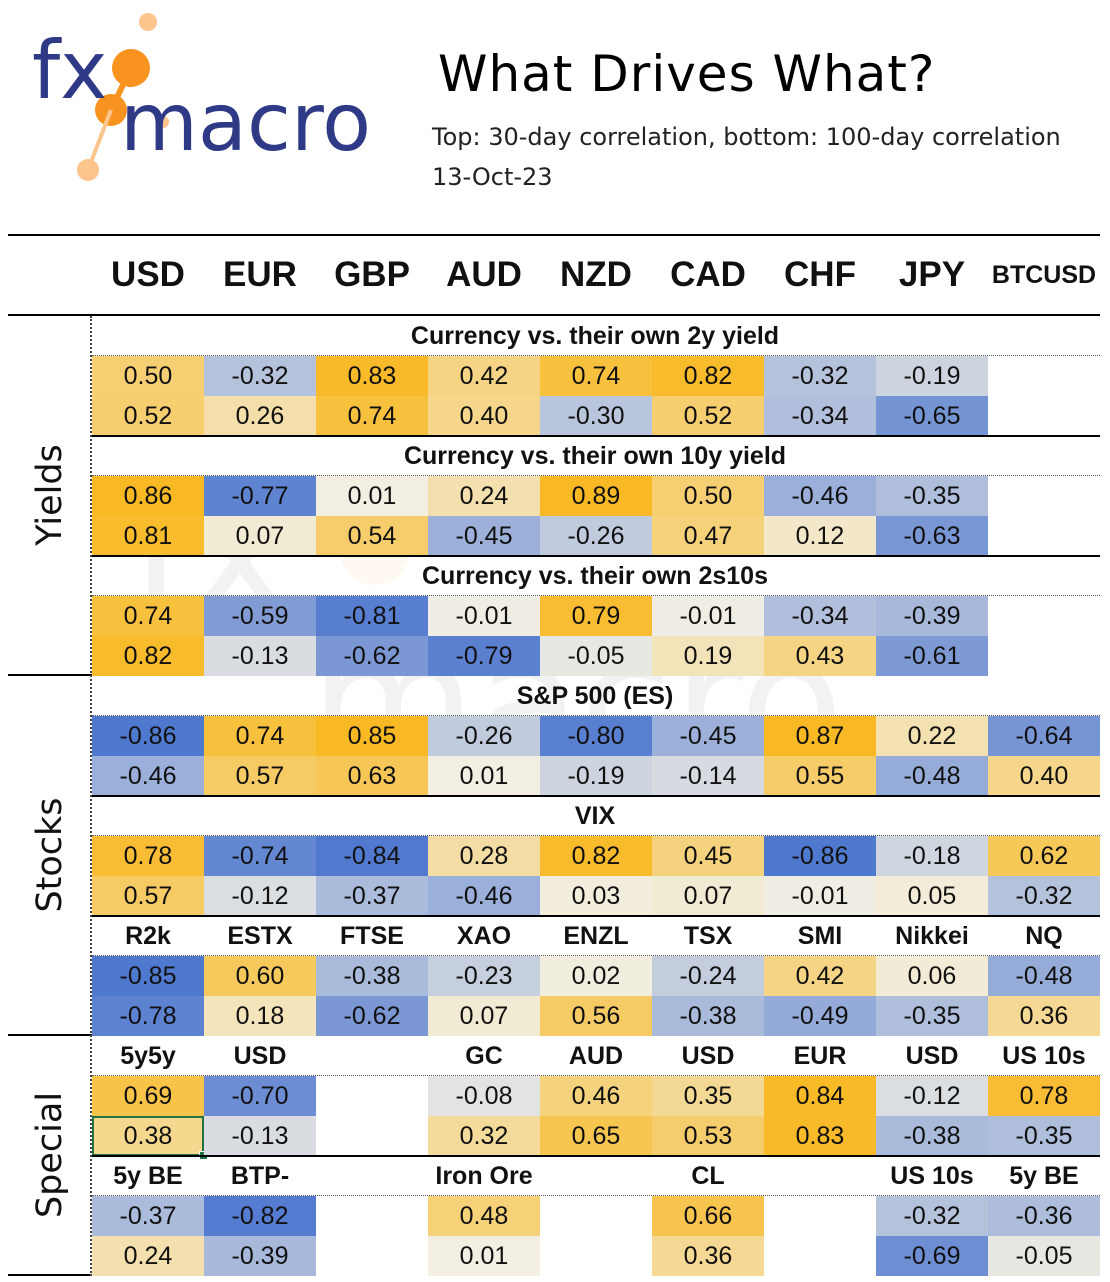 The width and height of the screenshot is (1110, 1282). What do you see at coordinates (484, 1216) in the screenshot?
I see `correlation-30d-cell: 0.48` at bounding box center [484, 1216].